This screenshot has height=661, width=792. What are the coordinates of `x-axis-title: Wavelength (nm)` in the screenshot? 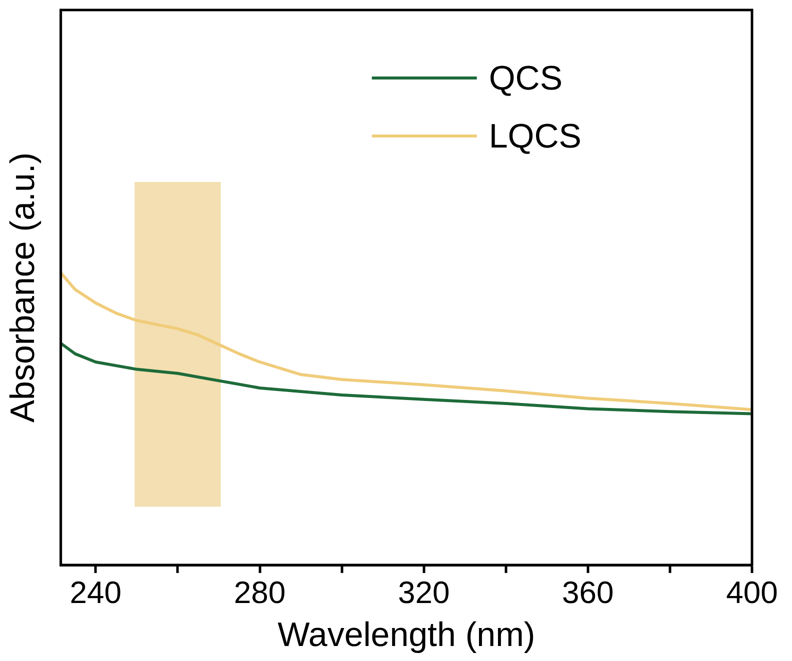 It's located at (407, 635).